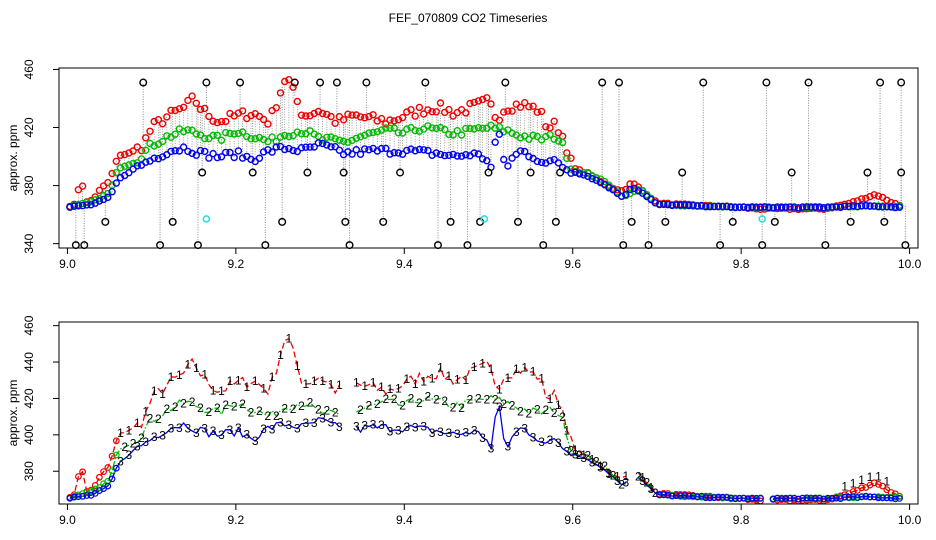  Describe the element at coordinates (13, 158) in the screenshot. I see `panel-top-ylabel: approx. ppm` at that location.